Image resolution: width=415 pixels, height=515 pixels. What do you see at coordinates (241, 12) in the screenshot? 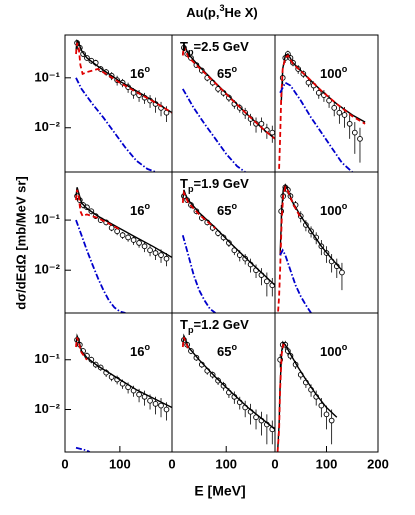
I see `title-part: He X)` at bounding box center [241, 12].